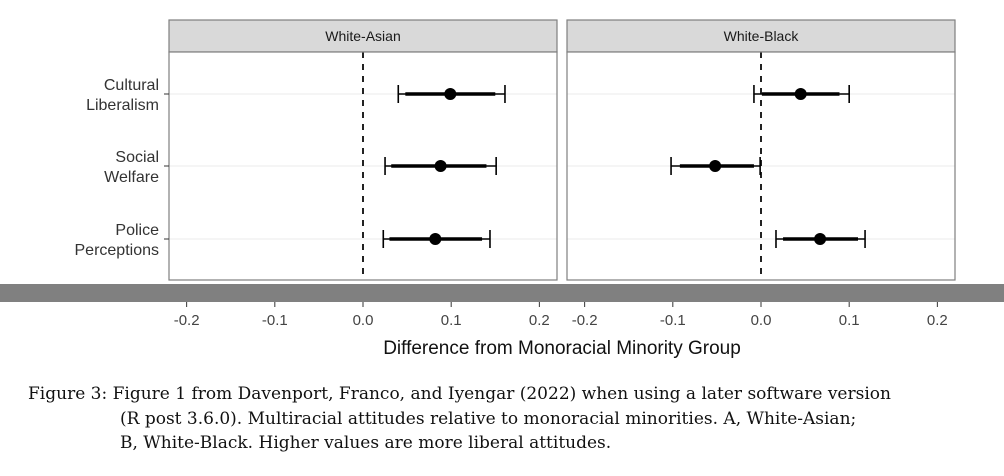 This screenshot has width=1004, height=476. What do you see at coordinates (137, 230) in the screenshot?
I see `y-category-label: Police` at bounding box center [137, 230].